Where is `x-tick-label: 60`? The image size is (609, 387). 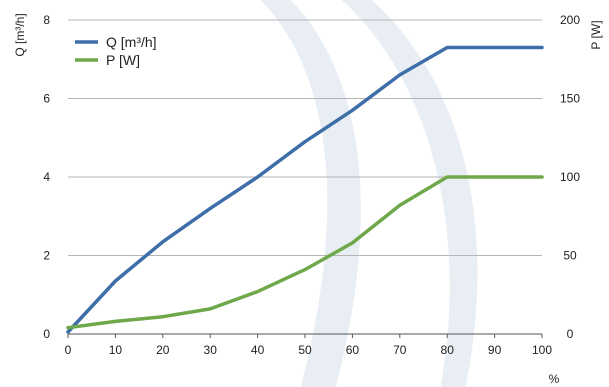
x-tick-label: 60 is located at coordinates (353, 350).